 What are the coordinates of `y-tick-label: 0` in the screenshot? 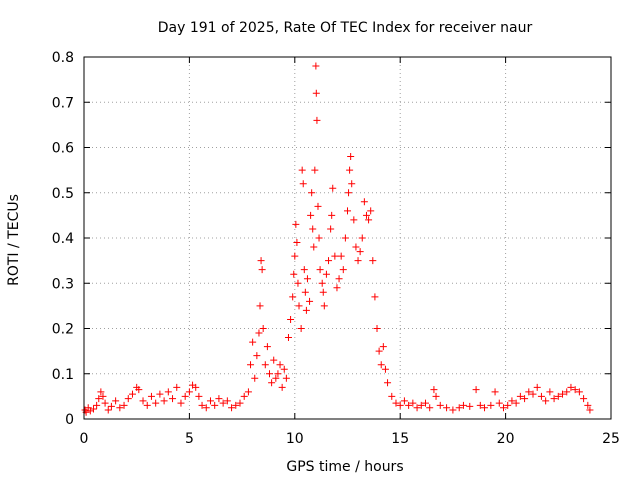 It's located at (69, 420).